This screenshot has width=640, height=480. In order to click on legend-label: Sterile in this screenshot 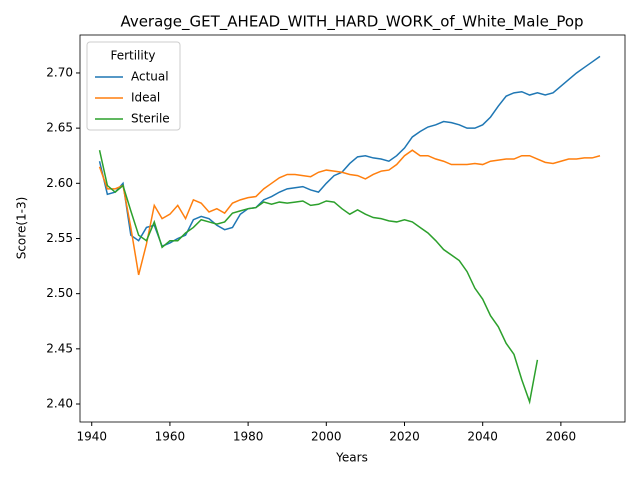, I will do `click(150, 119)`.